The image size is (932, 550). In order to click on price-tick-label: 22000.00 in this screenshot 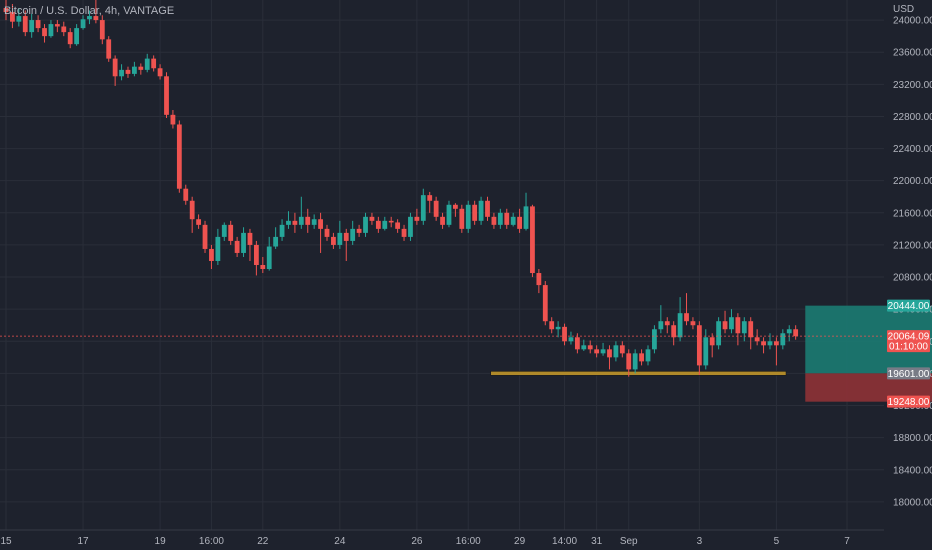, I will do `click(912, 181)`.